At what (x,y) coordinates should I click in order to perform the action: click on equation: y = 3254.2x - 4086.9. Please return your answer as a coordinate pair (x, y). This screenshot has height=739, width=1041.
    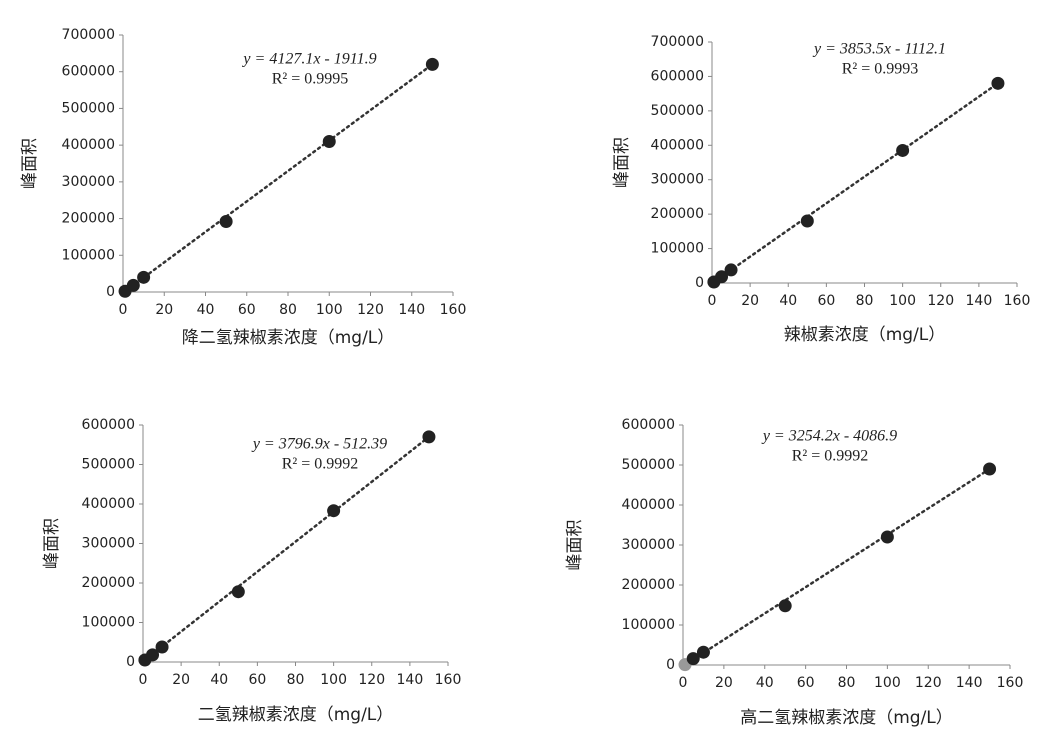
    Looking at the image, I should click on (829, 436).